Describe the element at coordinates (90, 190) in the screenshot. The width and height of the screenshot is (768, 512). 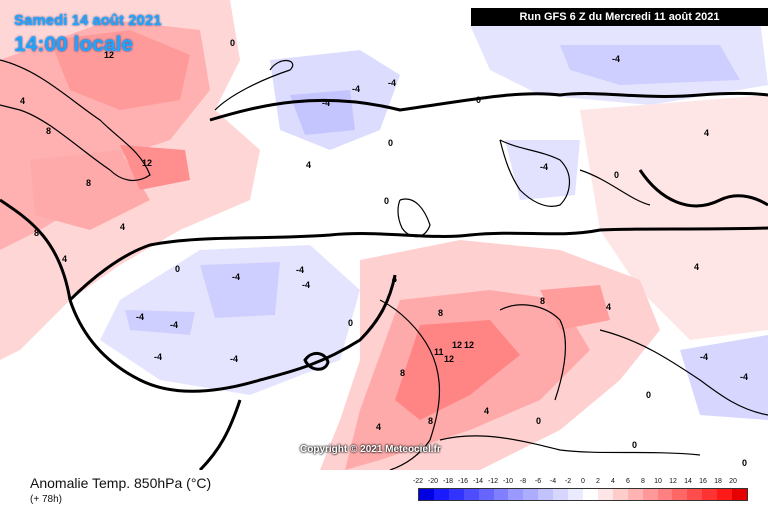
I see `warm-core-atlantic` at that location.